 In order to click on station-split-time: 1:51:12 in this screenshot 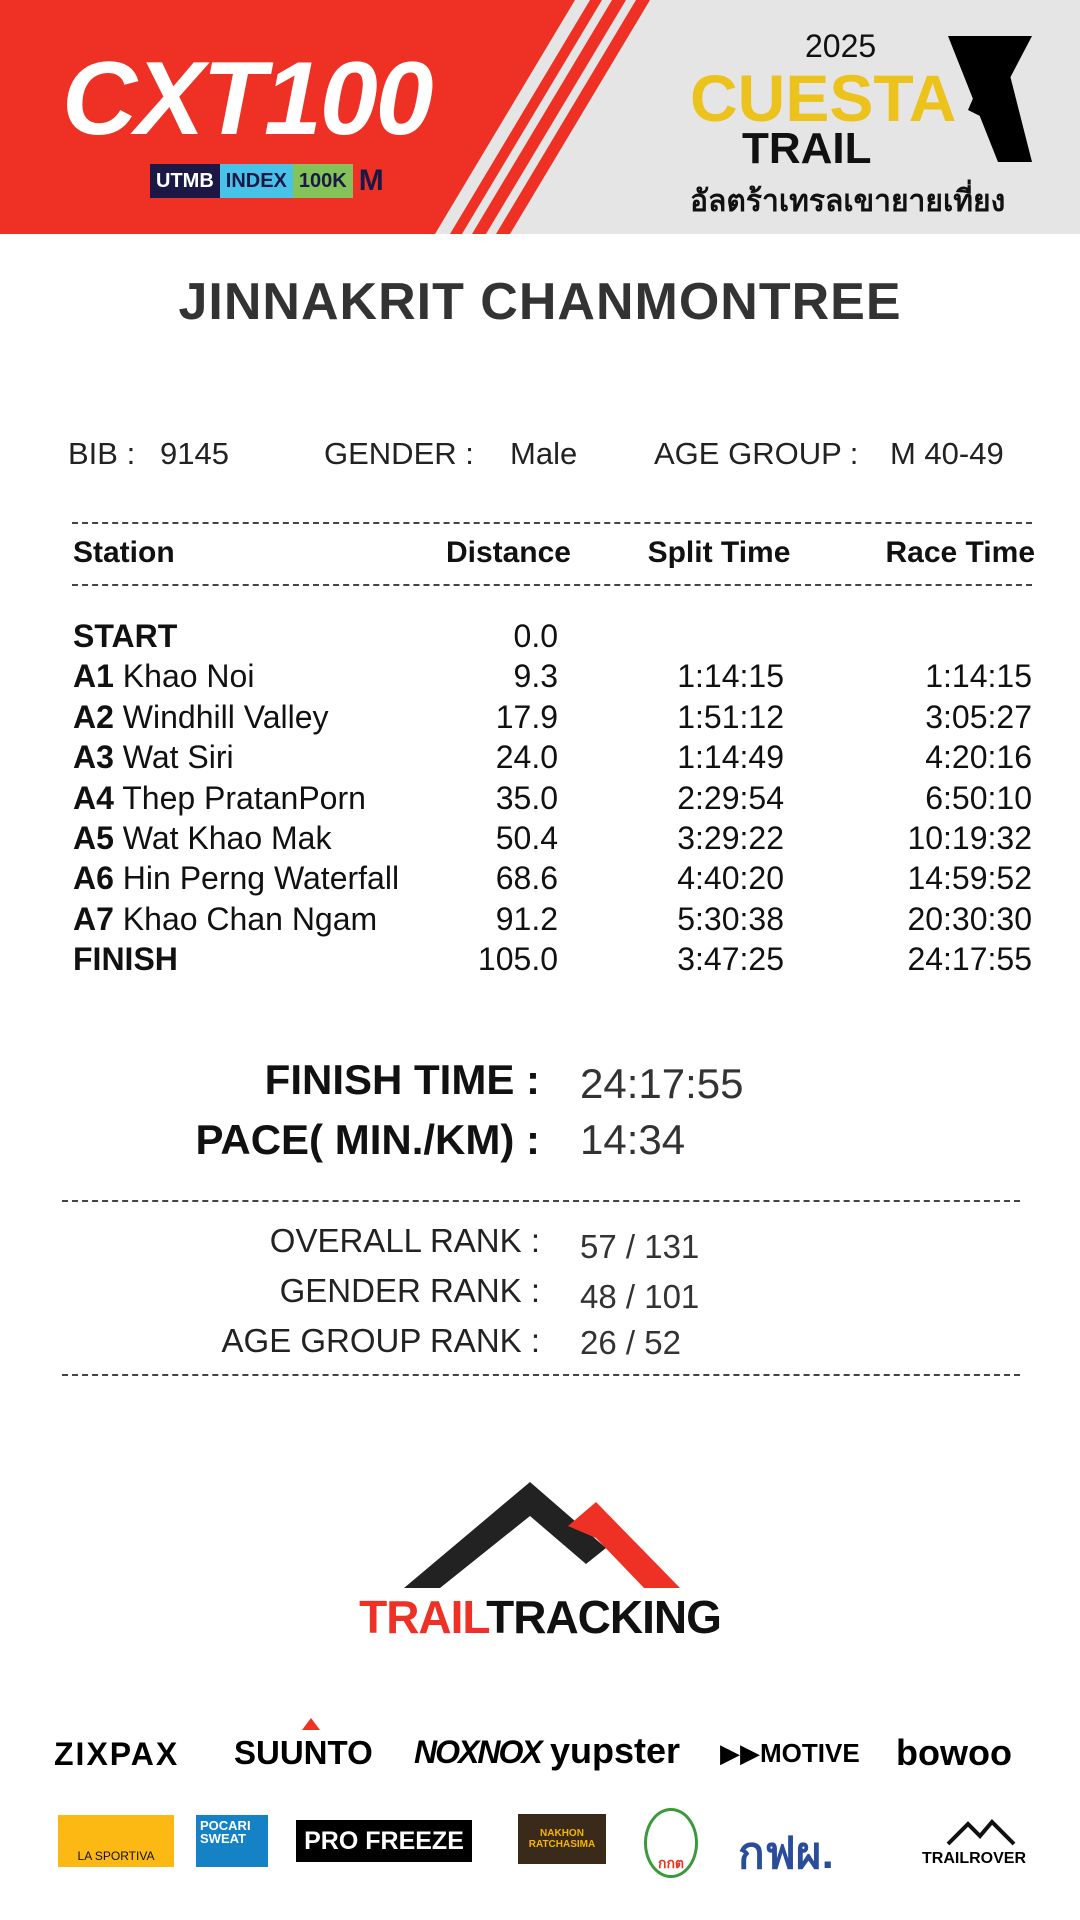, I will do `click(730, 716)`.